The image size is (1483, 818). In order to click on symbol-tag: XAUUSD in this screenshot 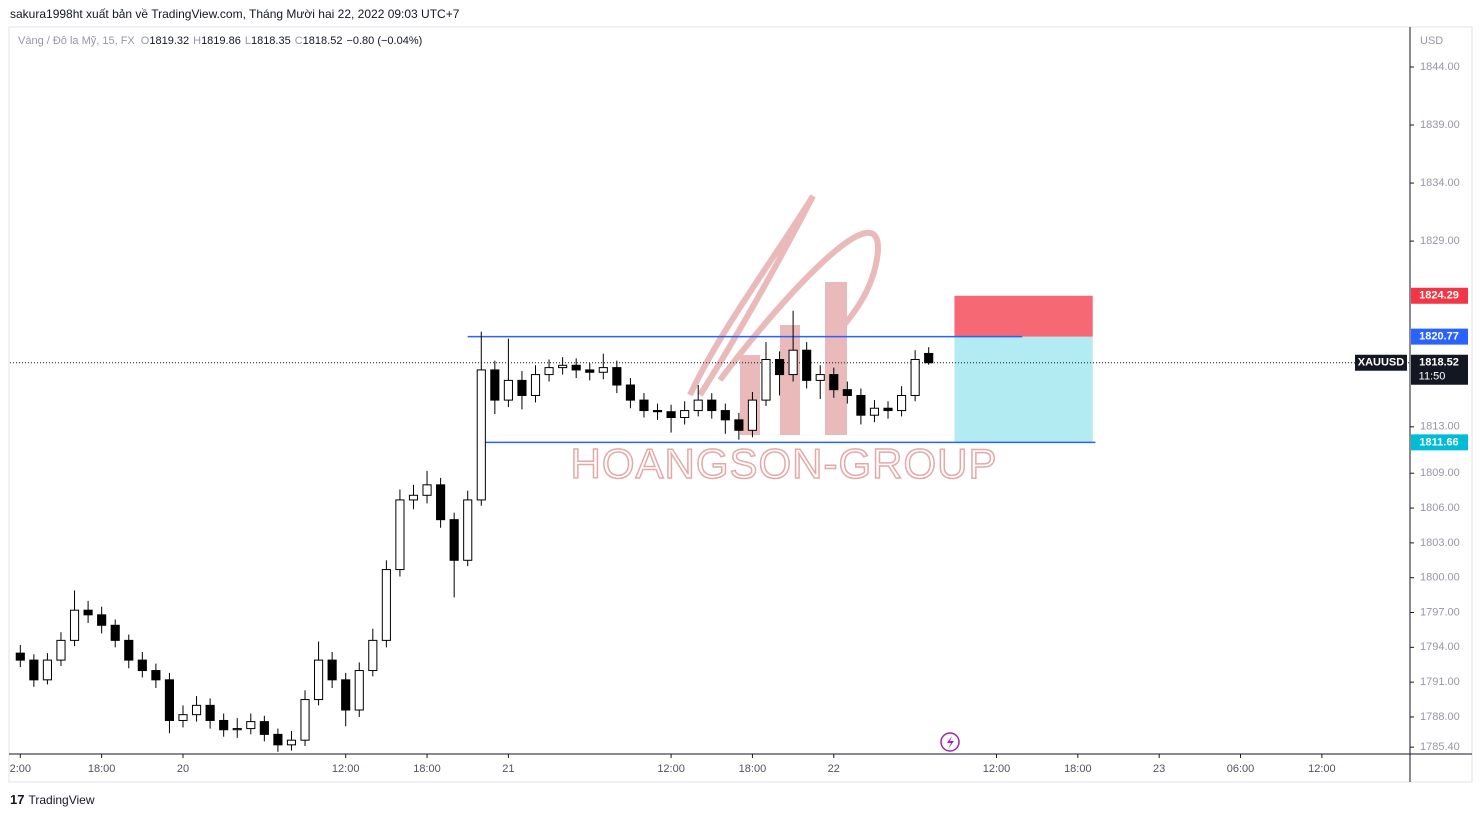, I will do `click(1381, 363)`.